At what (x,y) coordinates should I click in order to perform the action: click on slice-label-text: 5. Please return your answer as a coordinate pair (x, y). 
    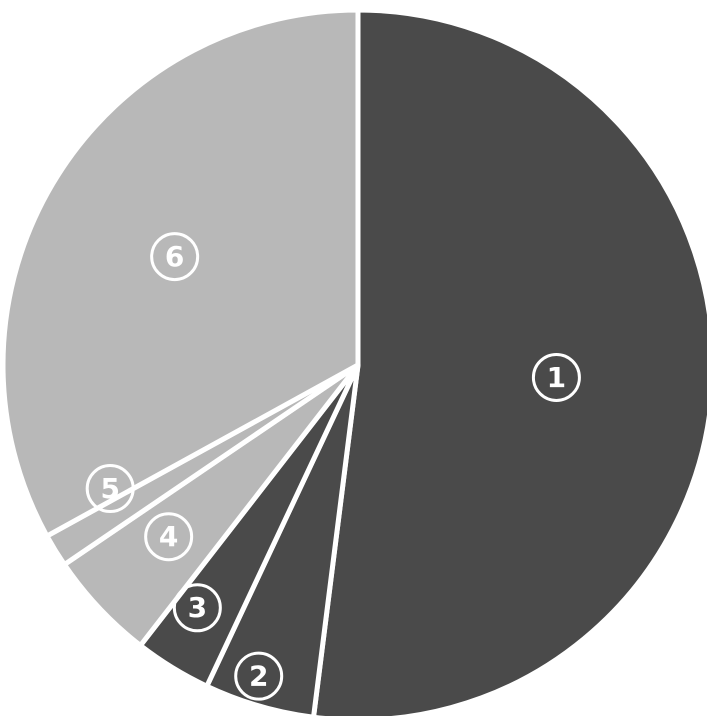
    Looking at the image, I should click on (109, 488).